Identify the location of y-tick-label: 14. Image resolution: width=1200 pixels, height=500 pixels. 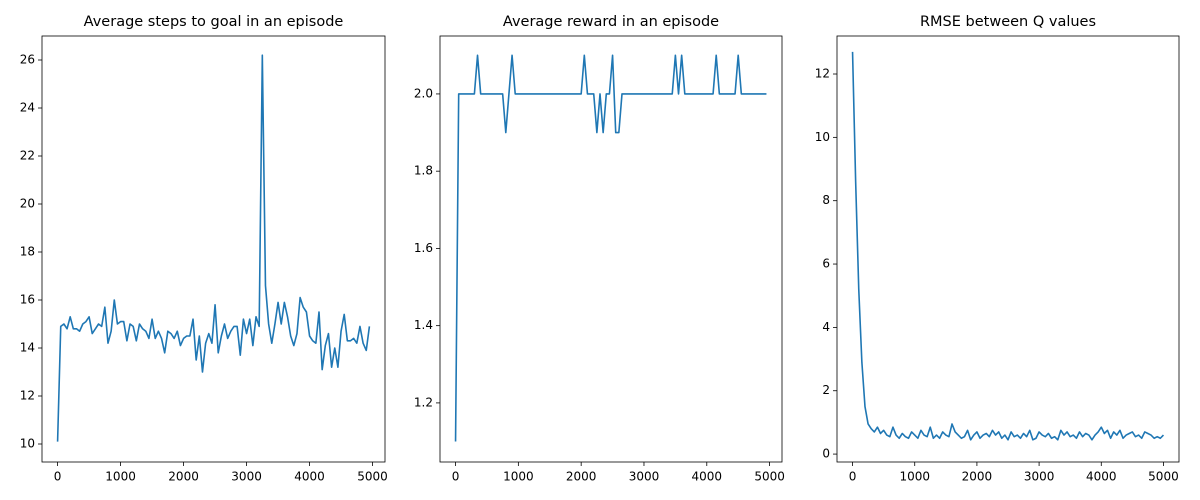
(27, 348).